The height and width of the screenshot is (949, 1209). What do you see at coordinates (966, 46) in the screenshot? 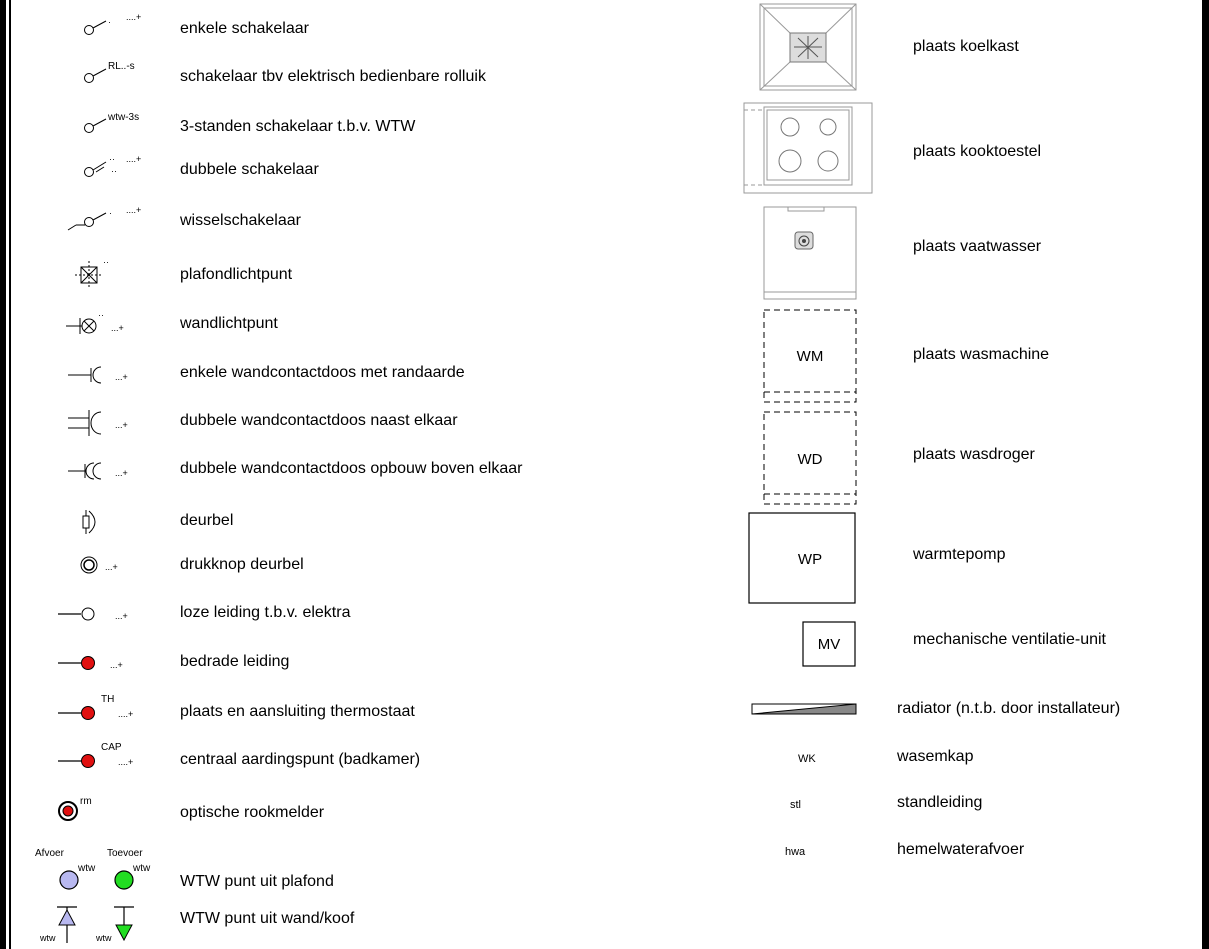
I see `legend-label-koelkast: plaats koelkast` at bounding box center [966, 46].